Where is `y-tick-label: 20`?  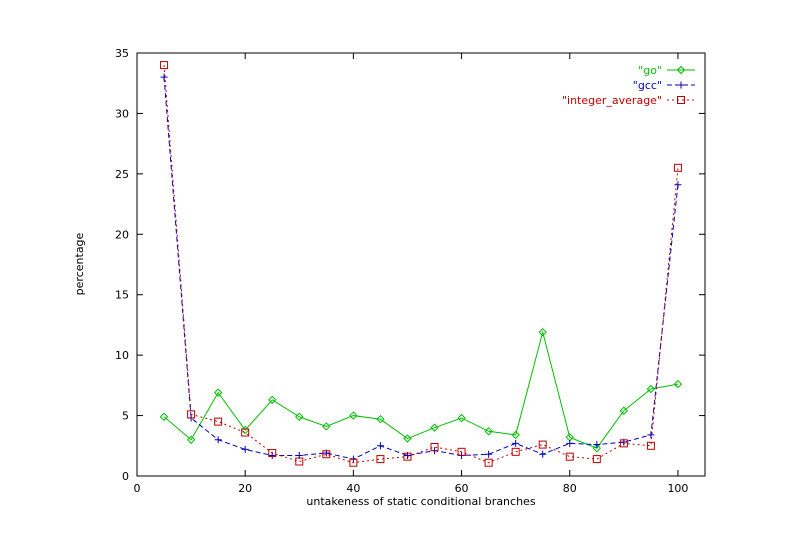
y-tick-label: 20 is located at coordinates (122, 234).